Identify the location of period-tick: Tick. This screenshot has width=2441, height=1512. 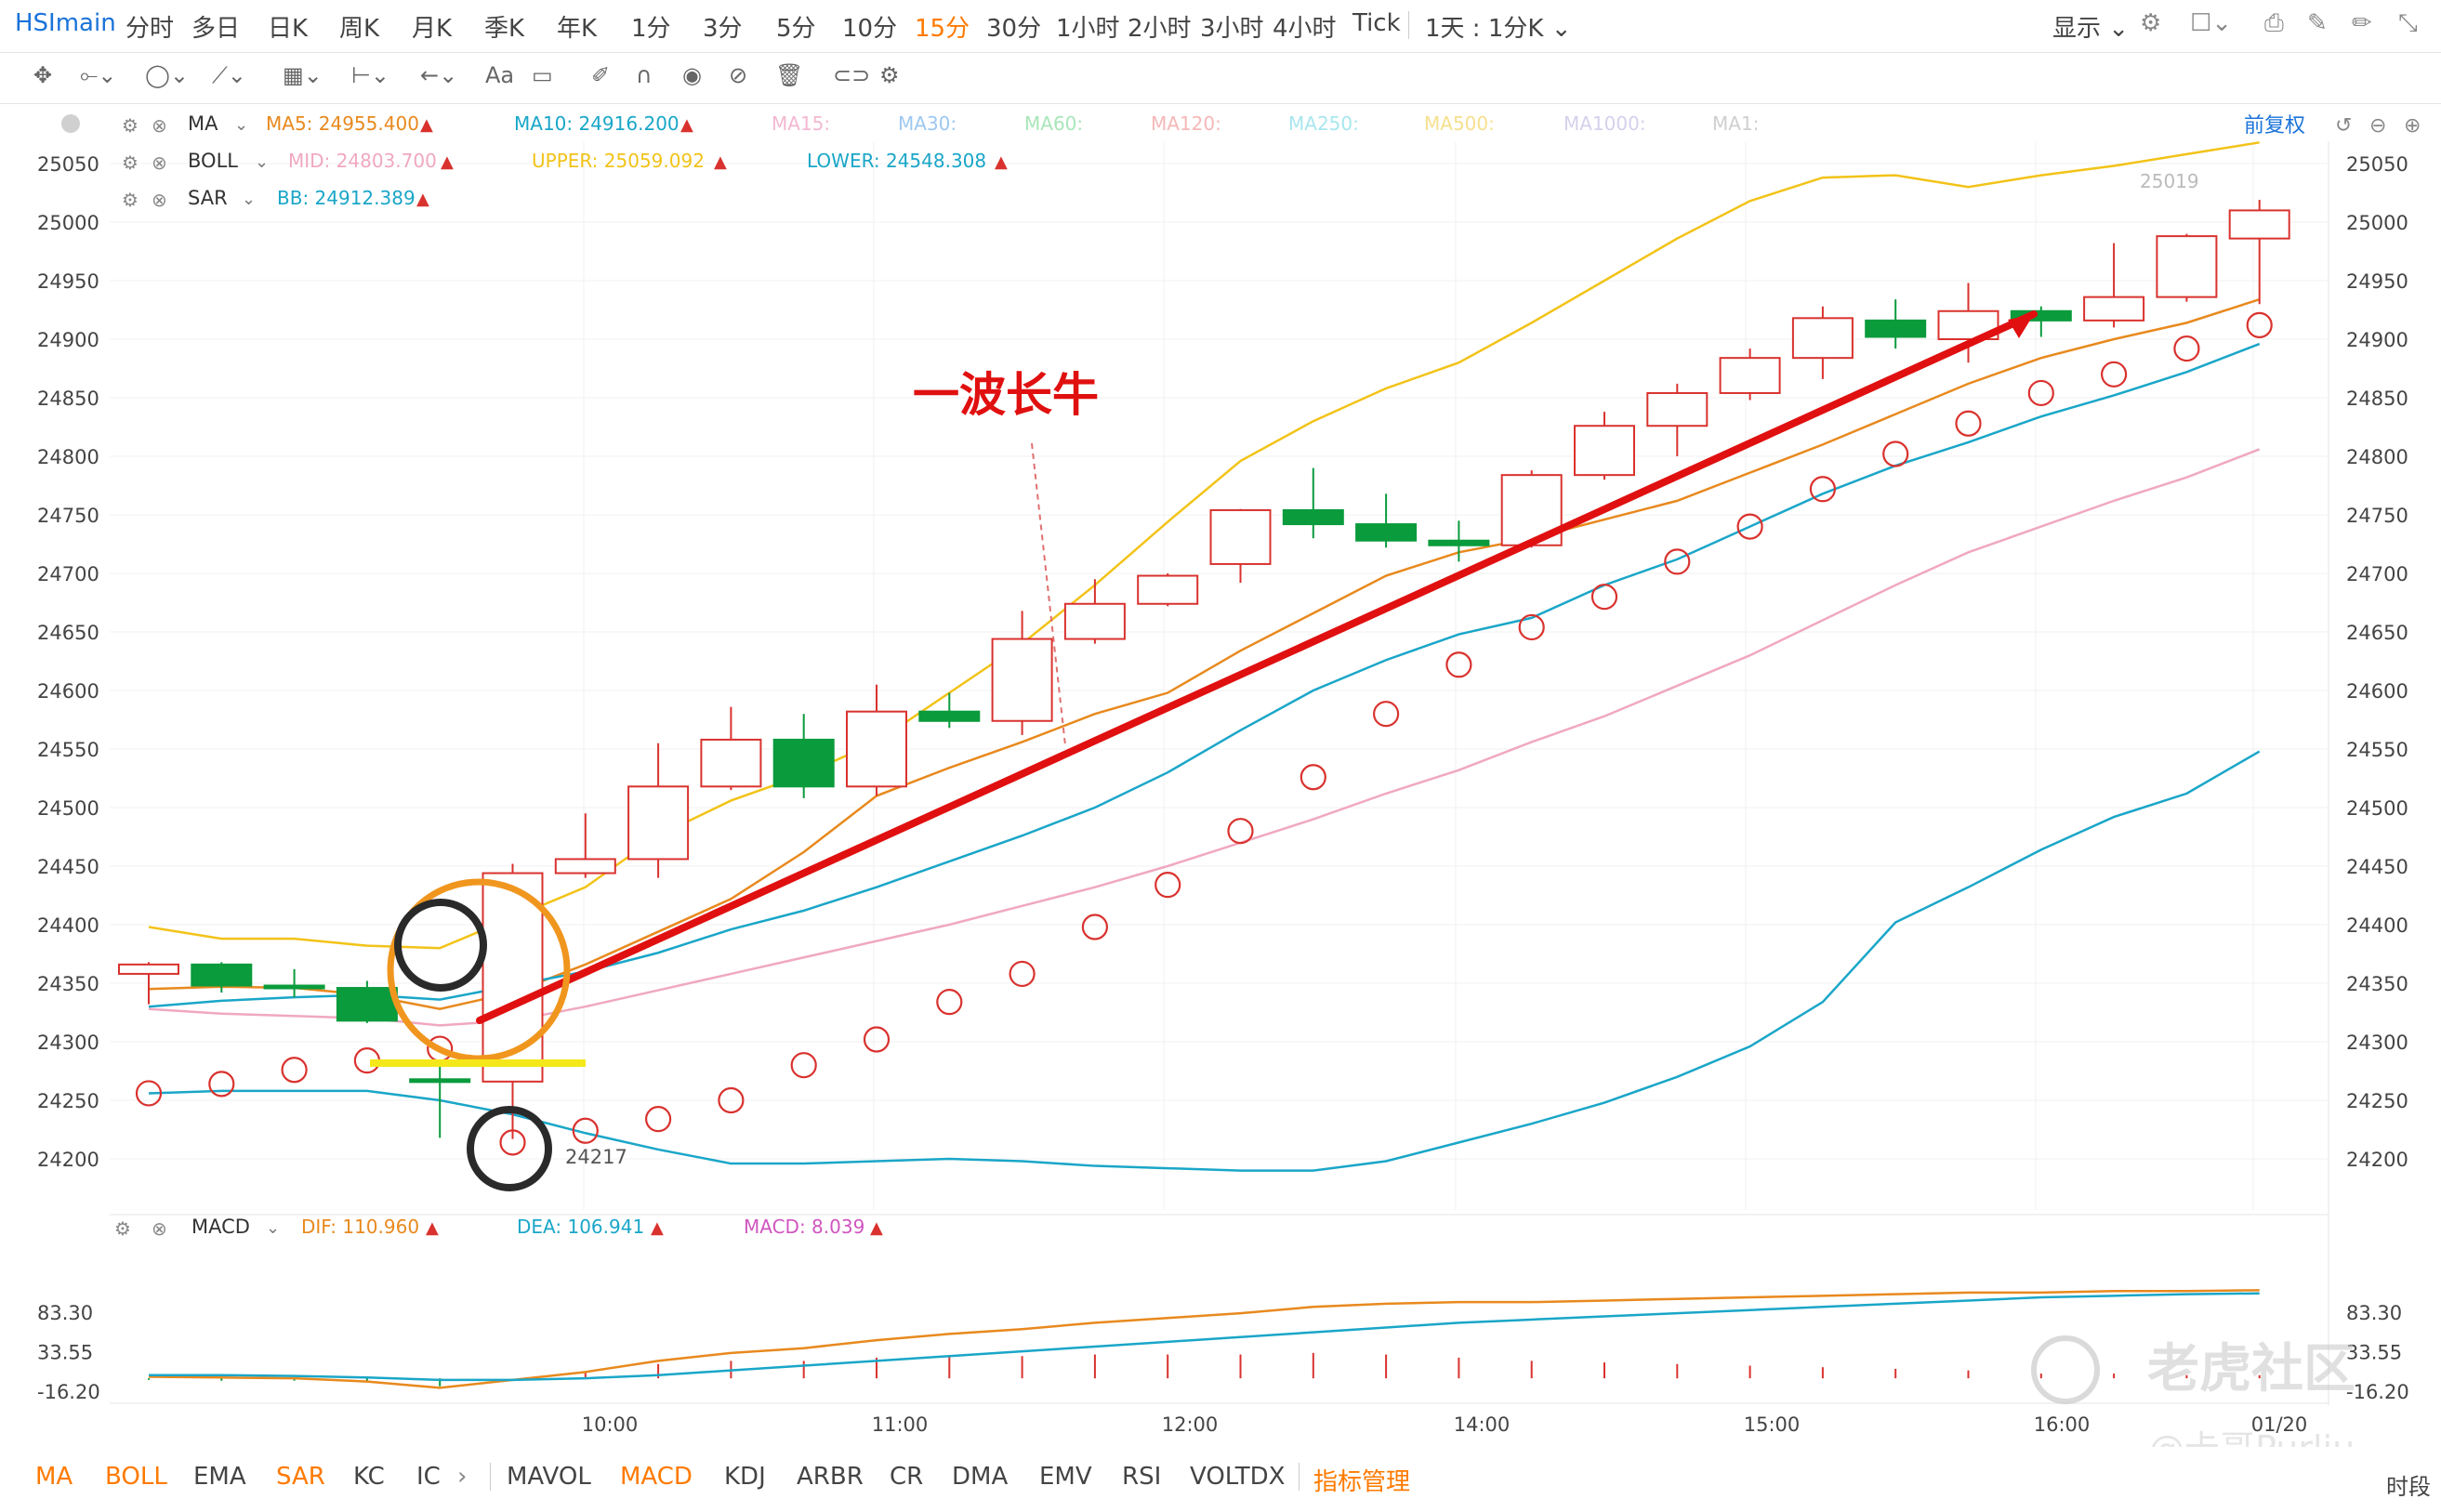
(1376, 23).